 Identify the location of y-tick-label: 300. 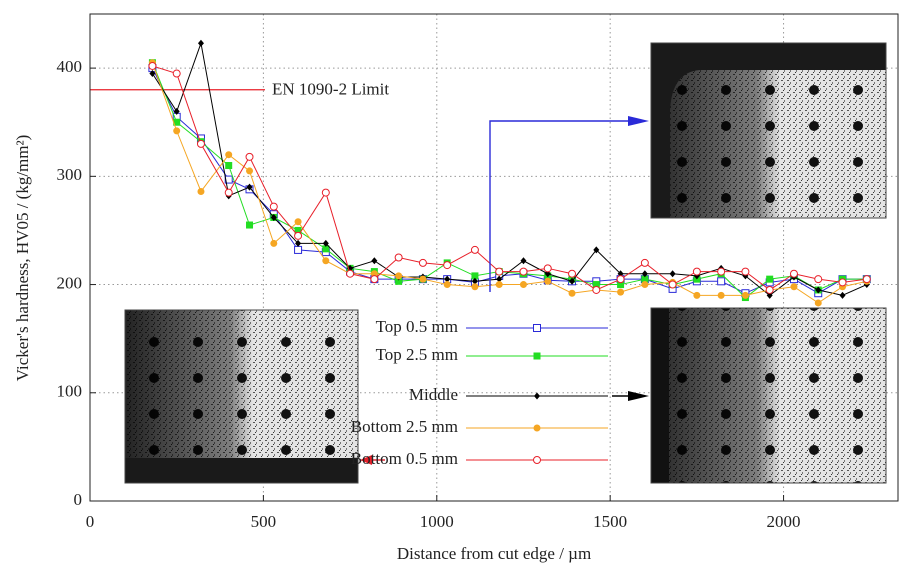
(70, 174).